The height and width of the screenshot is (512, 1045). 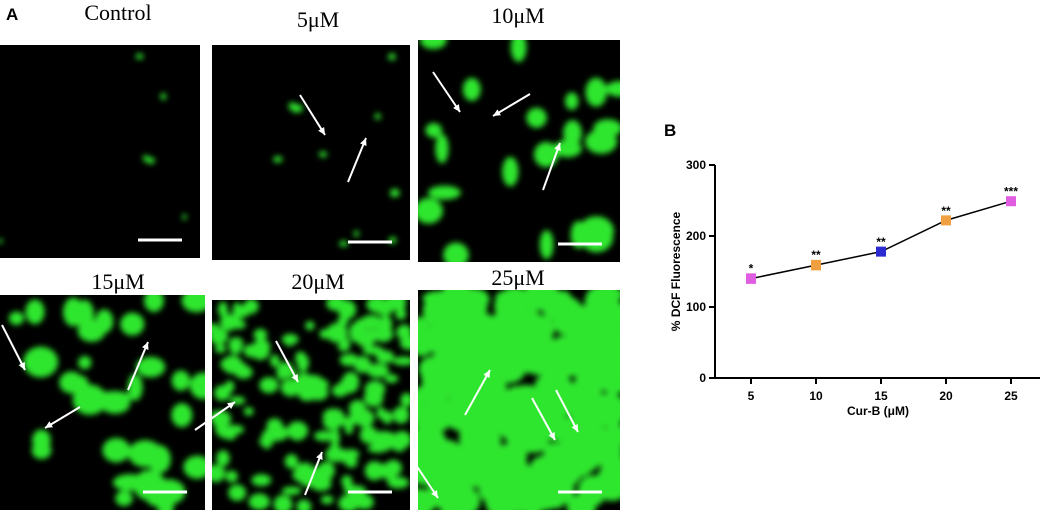 I want to click on x-tick-label: 15, so click(x=881, y=396).